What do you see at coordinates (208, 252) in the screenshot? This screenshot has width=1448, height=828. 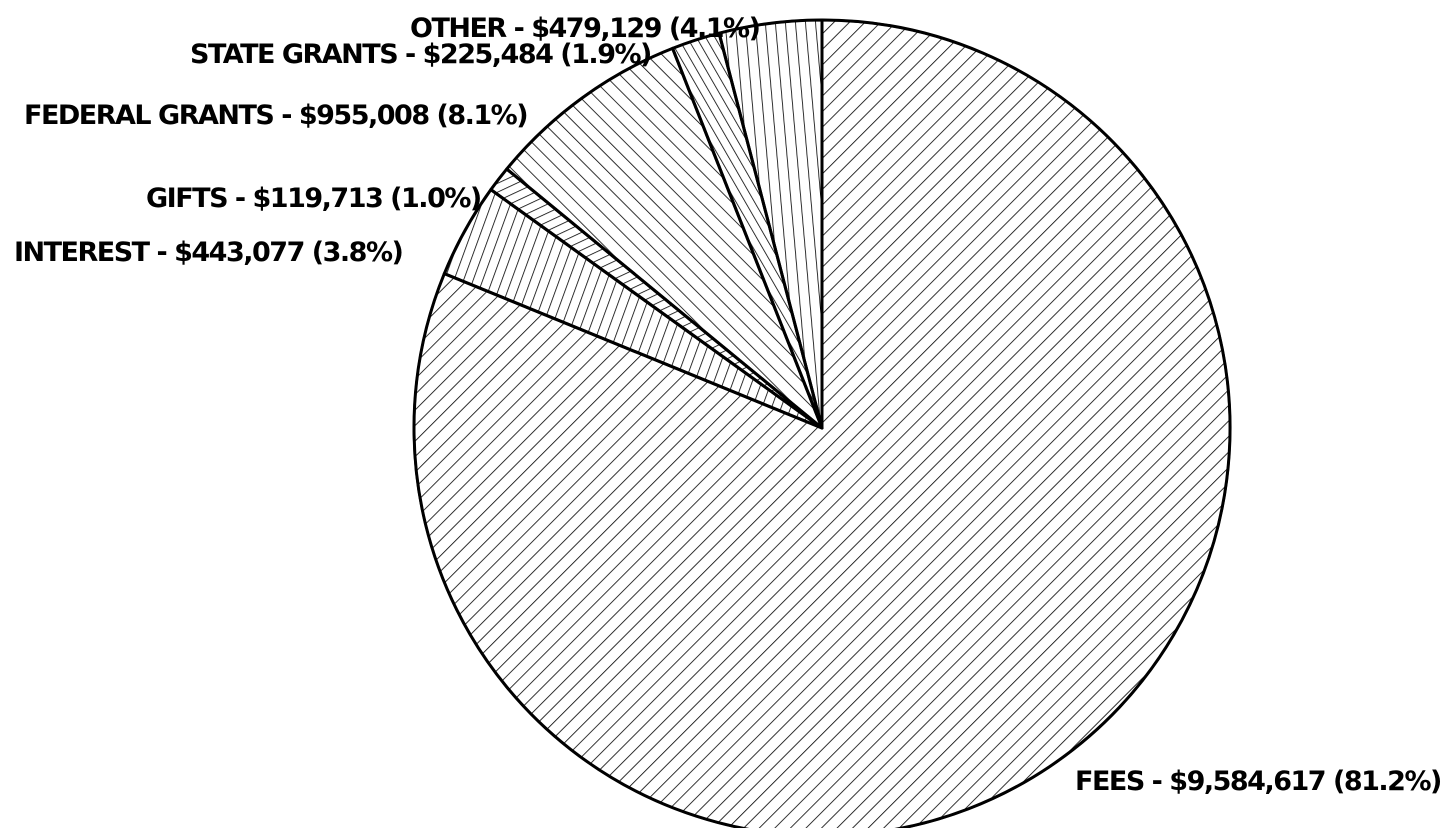 I see `slice-label-interest: INTEREST - $443,077 (3.8%)` at bounding box center [208, 252].